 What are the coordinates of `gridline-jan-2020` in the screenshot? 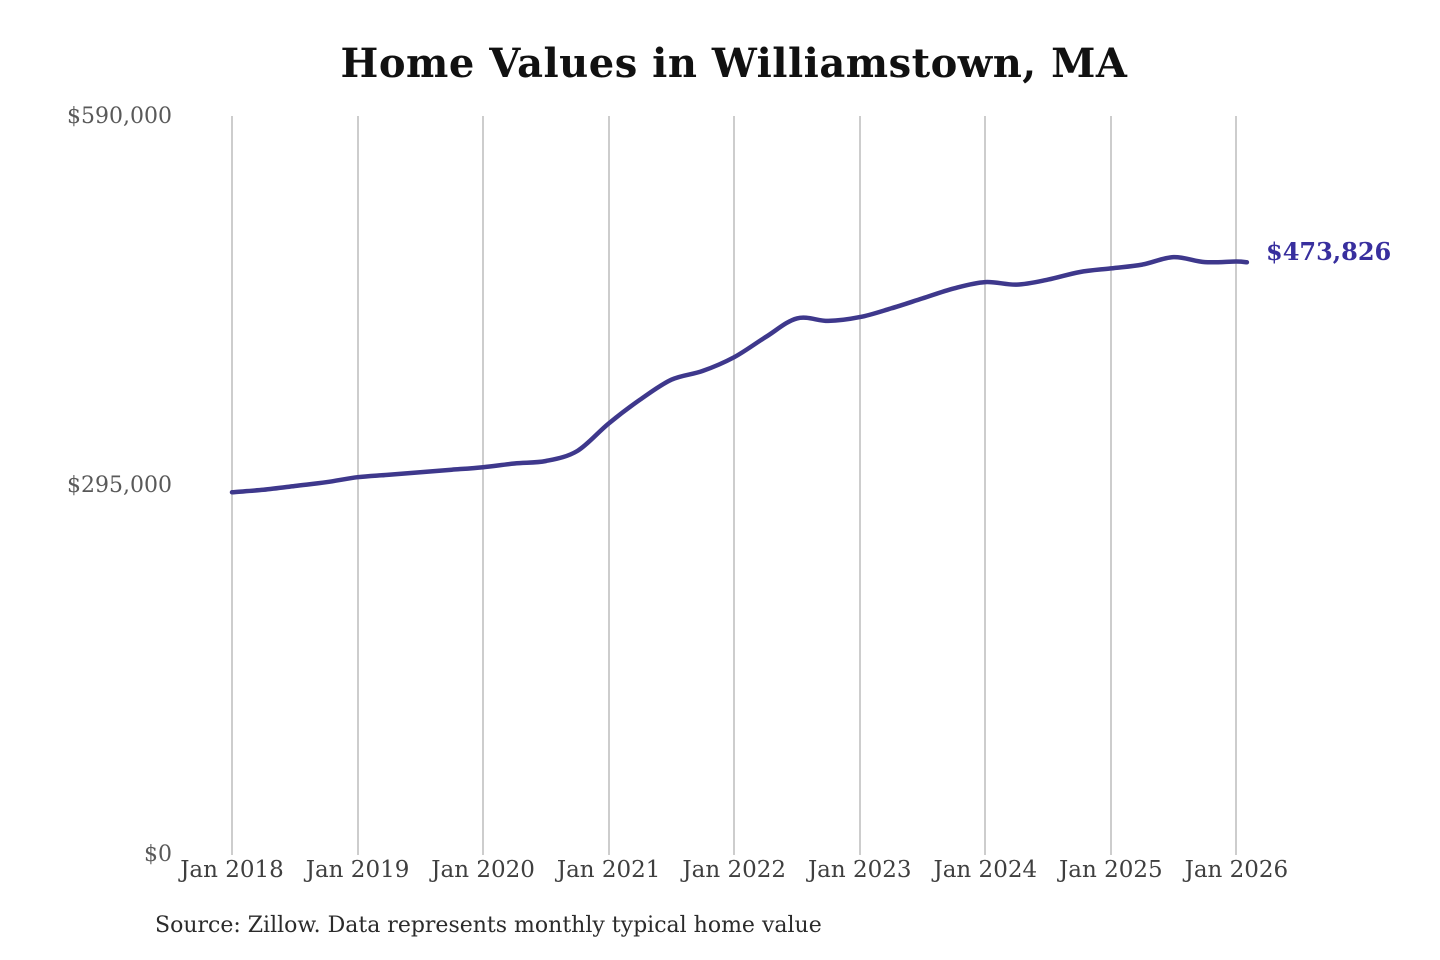 It's located at (483, 485).